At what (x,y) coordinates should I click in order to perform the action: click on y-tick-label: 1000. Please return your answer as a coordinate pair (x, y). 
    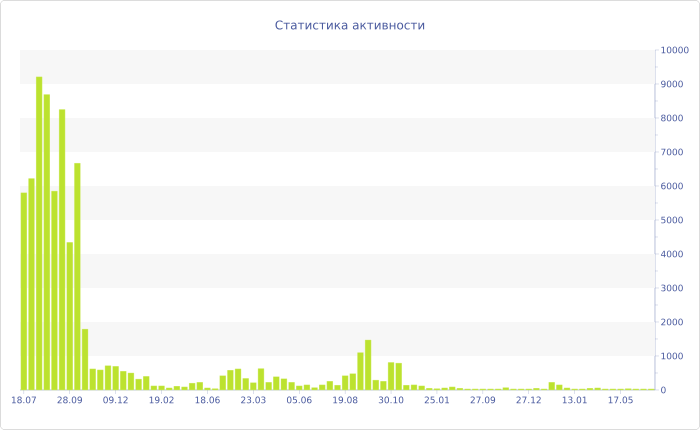
    Looking at the image, I should click on (672, 356).